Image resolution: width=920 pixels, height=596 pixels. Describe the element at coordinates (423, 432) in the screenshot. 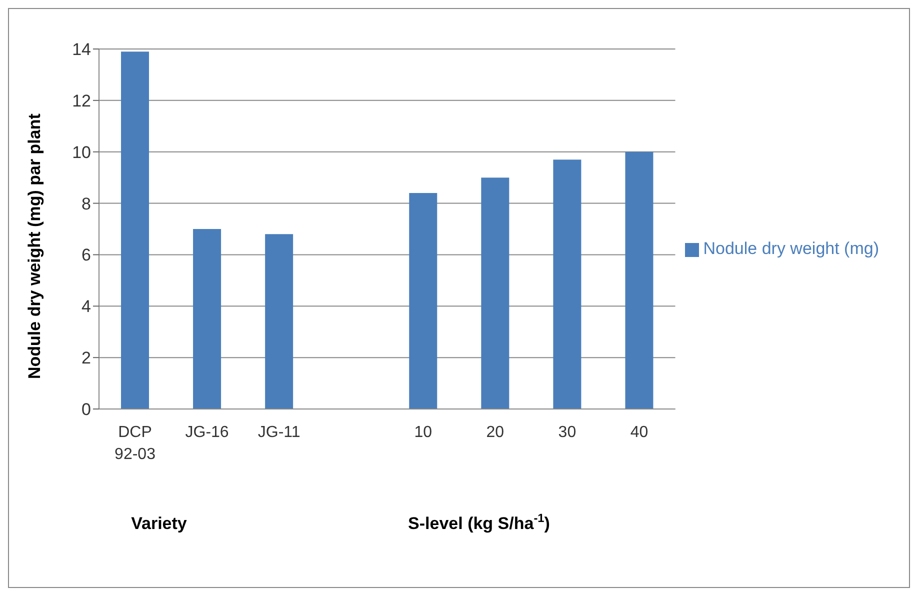

I see `x-tick-label: 10` at that location.